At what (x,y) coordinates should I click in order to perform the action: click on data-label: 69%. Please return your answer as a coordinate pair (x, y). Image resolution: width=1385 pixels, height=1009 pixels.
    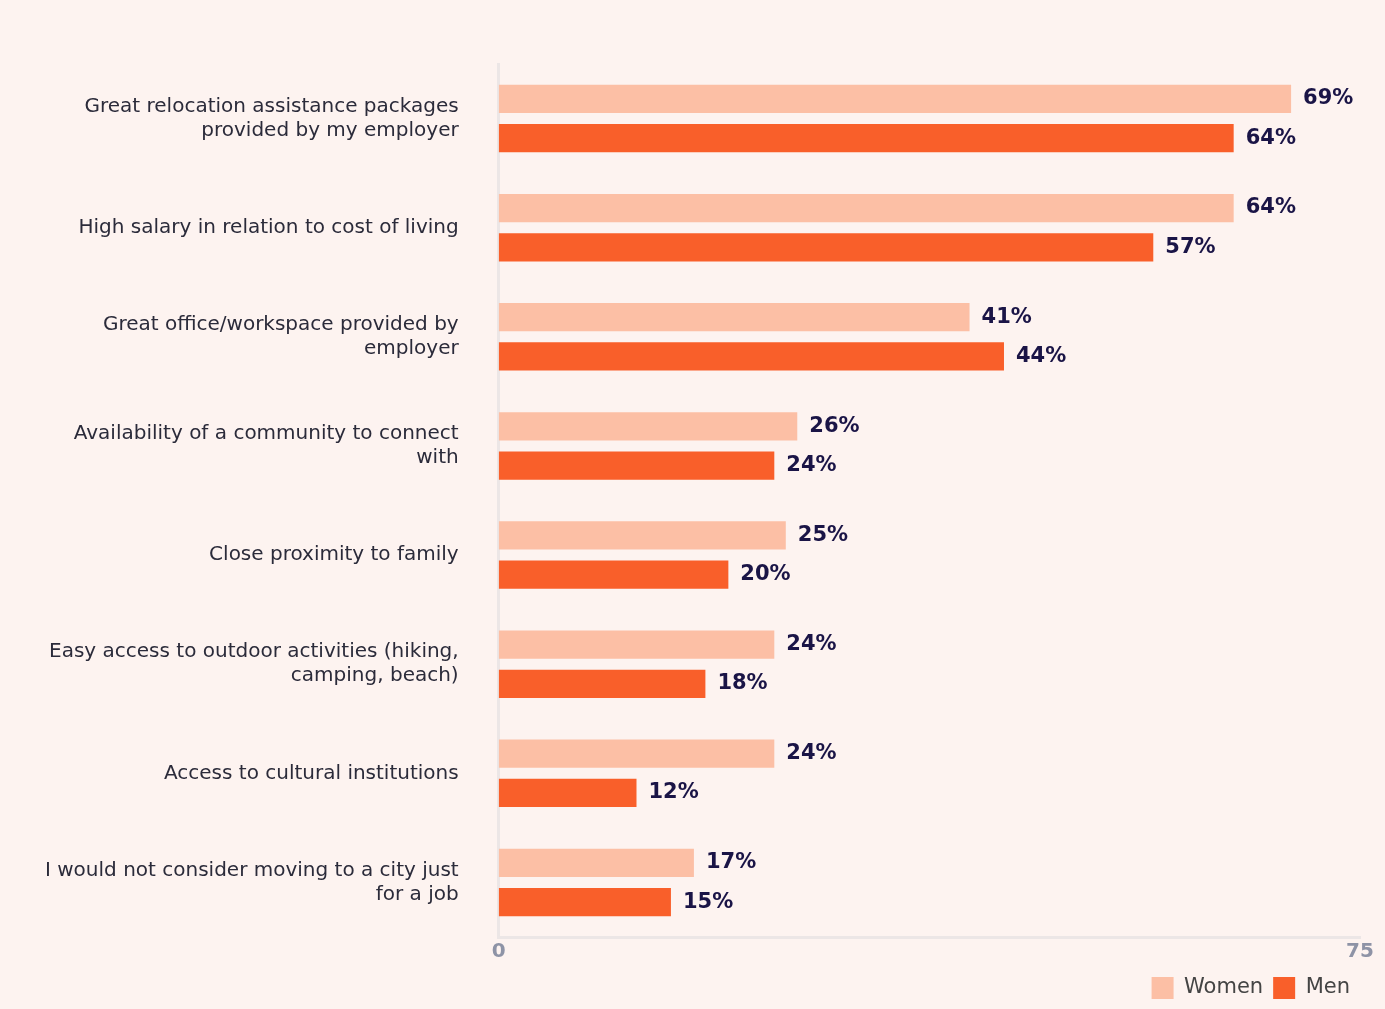
    Looking at the image, I should click on (1328, 97).